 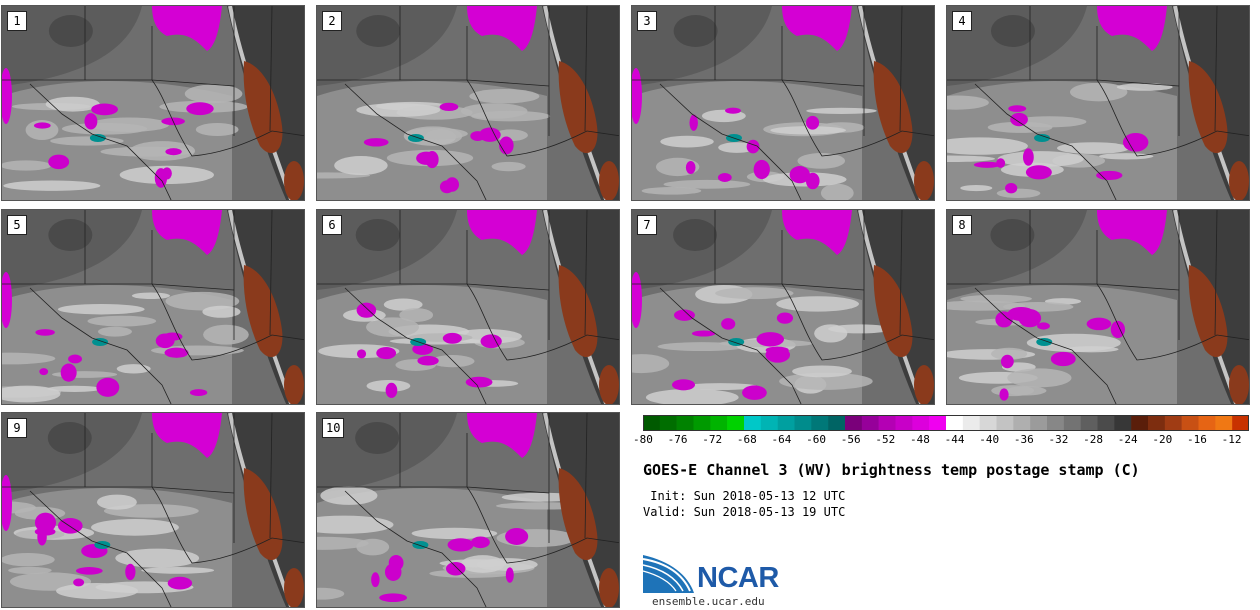 I want to click on panel-number-label: 9, so click(x=17, y=428).